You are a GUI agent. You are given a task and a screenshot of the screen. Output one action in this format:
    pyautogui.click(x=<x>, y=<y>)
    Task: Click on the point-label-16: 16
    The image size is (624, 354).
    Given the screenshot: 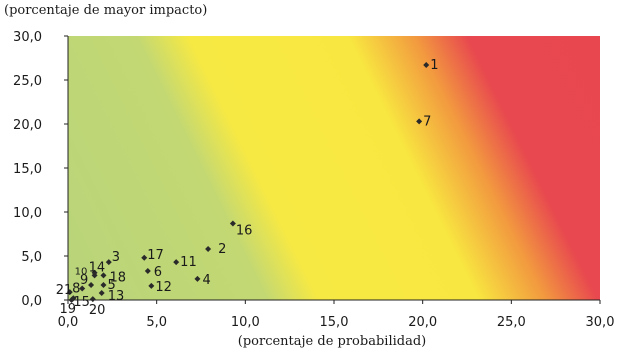 What is the action you would take?
    pyautogui.click(x=244, y=230)
    